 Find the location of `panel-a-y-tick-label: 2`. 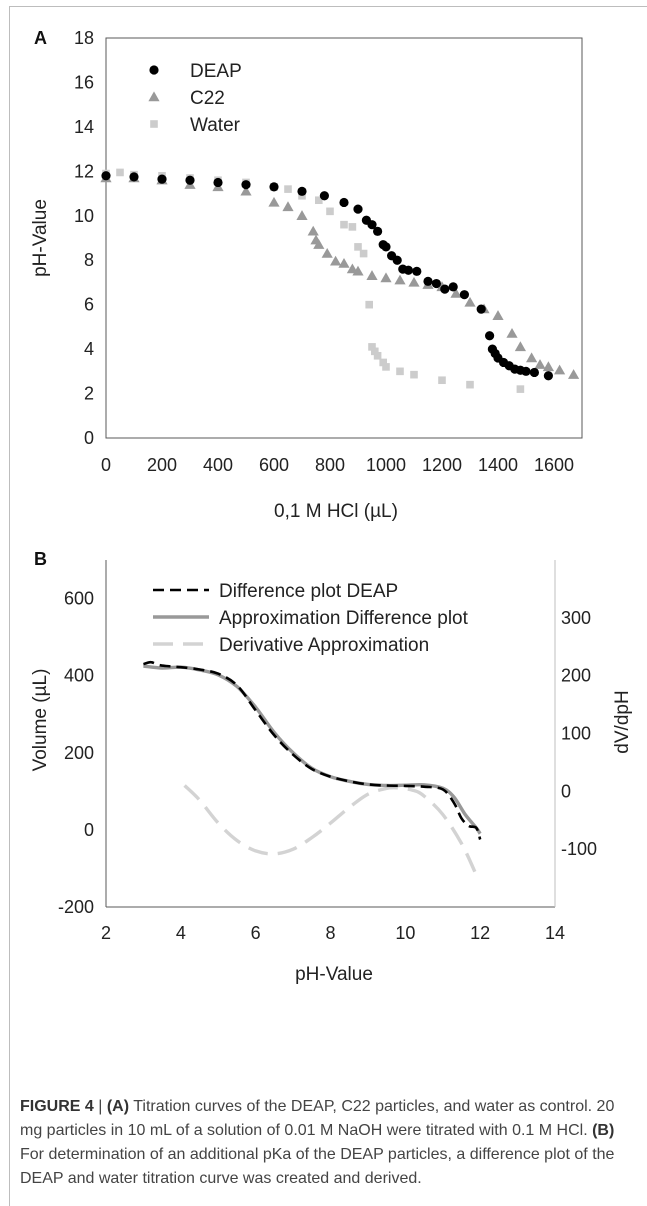

panel-a-y-tick-label: 2 is located at coordinates (89, 394).